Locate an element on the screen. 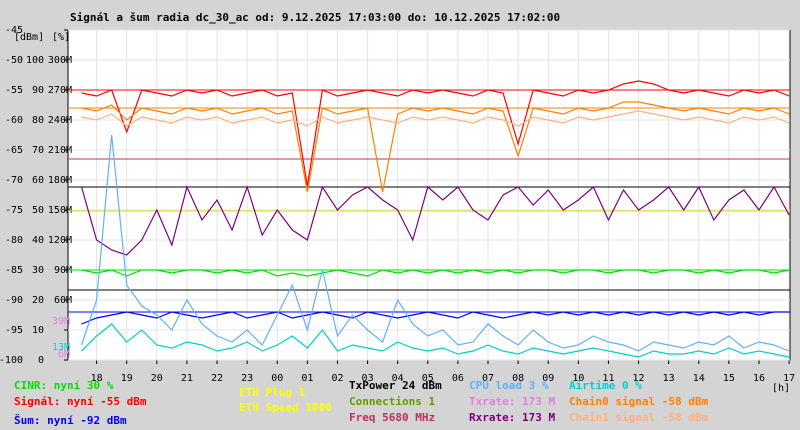 The image size is (800, 430). legend-entry: TxPower 24 dBm is located at coordinates (395, 385).